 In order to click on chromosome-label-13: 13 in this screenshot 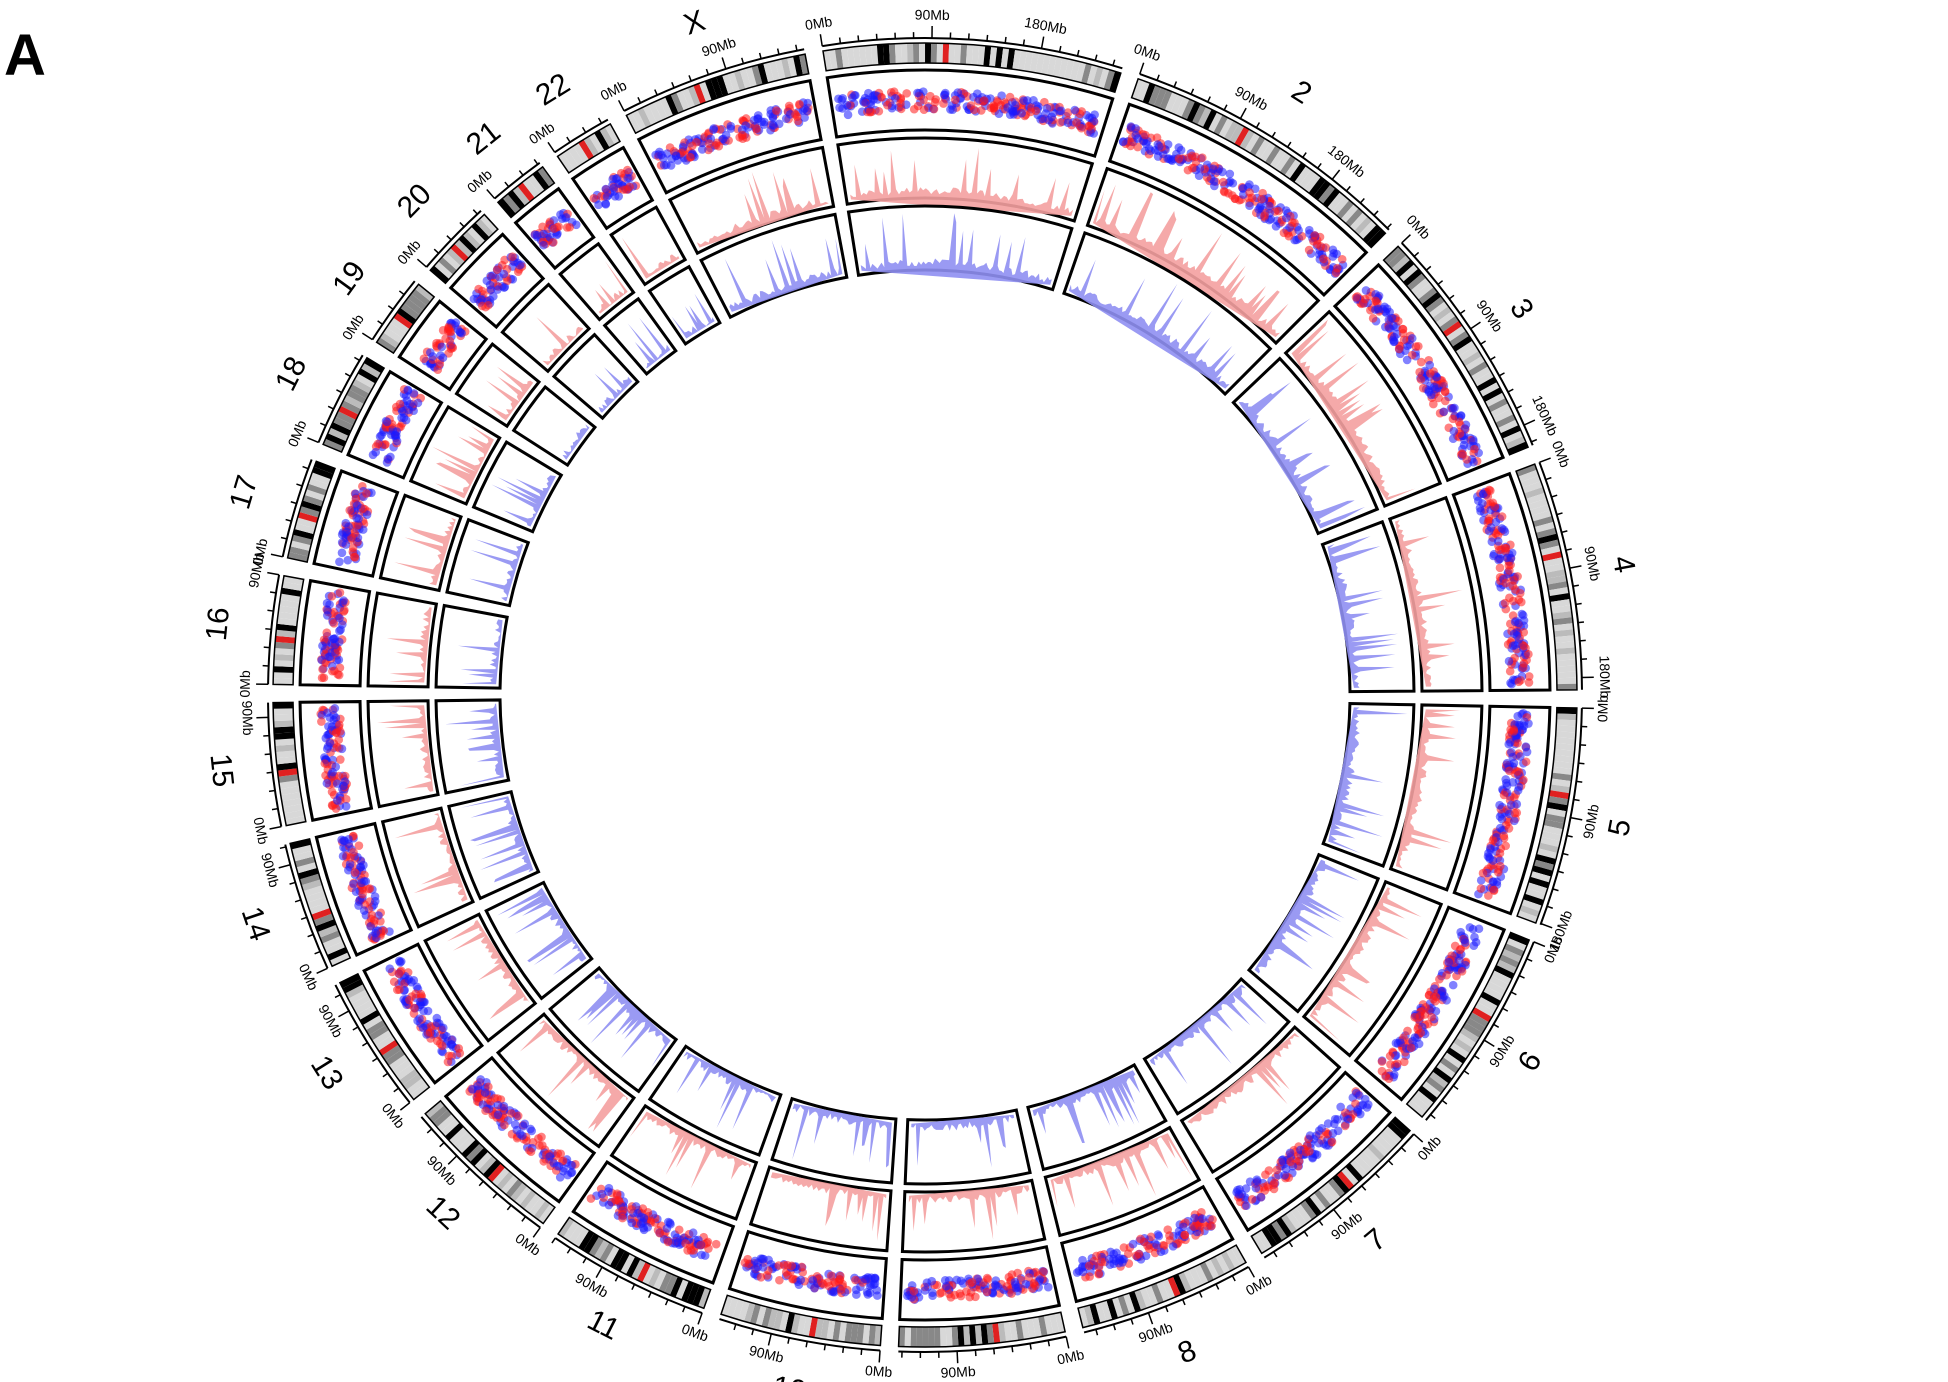, I will do `click(327, 1073)`.